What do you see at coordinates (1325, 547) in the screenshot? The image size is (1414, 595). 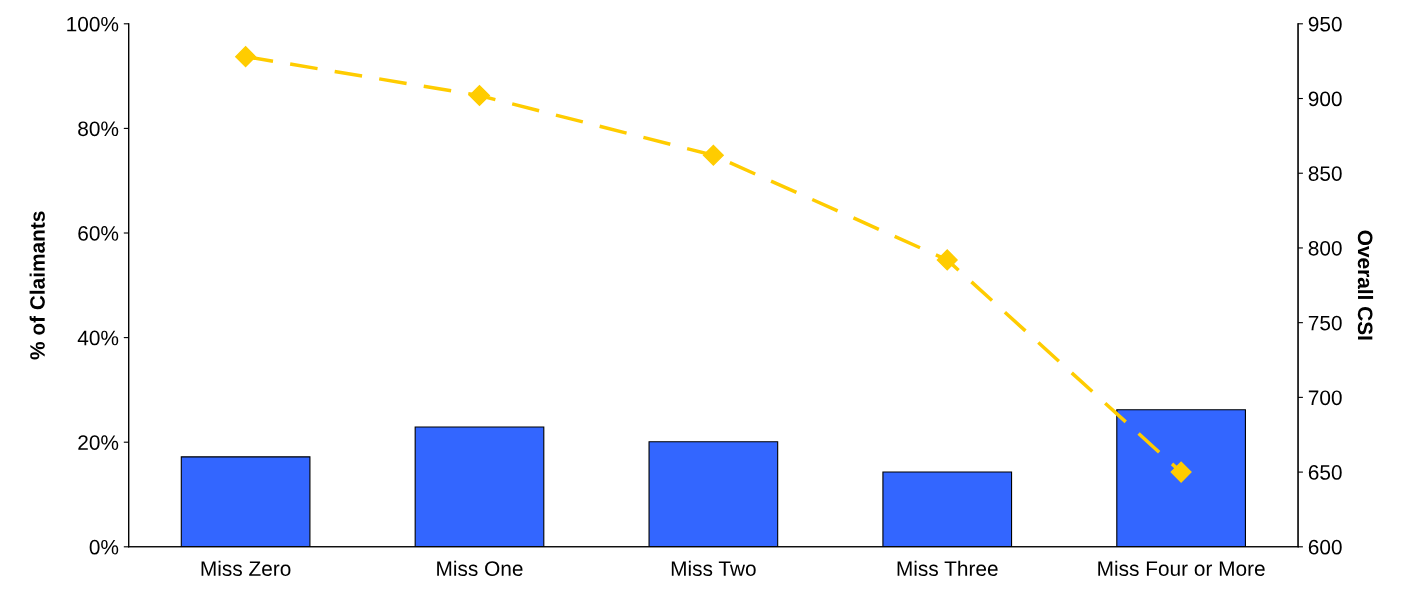 I see `y2-tick-label: 600` at bounding box center [1325, 547].